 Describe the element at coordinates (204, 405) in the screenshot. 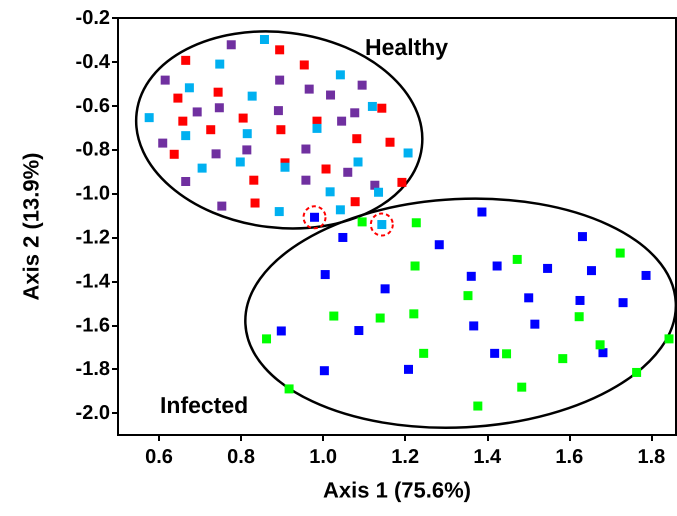

I see `annotation: Infected` at that location.